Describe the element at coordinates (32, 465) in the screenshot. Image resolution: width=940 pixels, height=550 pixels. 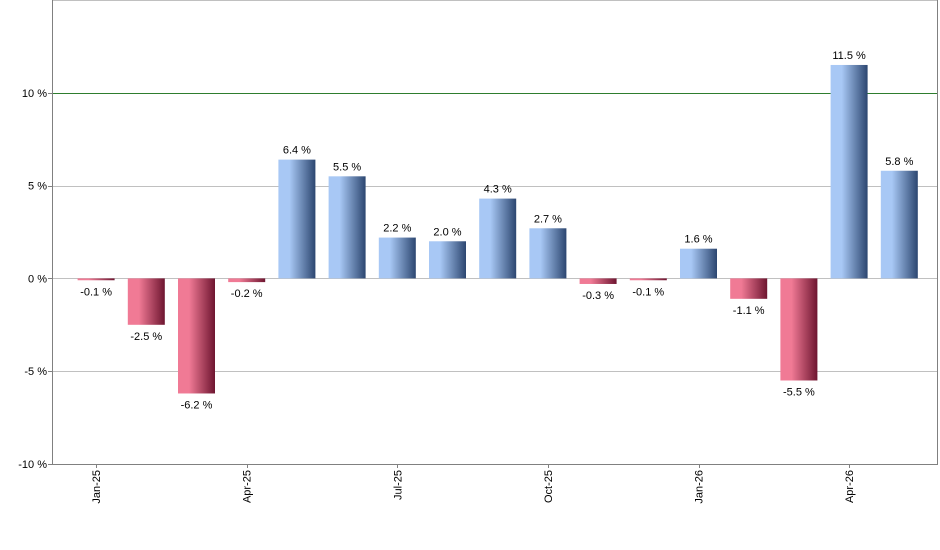
I see `y-tick-label: -10 %` at that location.